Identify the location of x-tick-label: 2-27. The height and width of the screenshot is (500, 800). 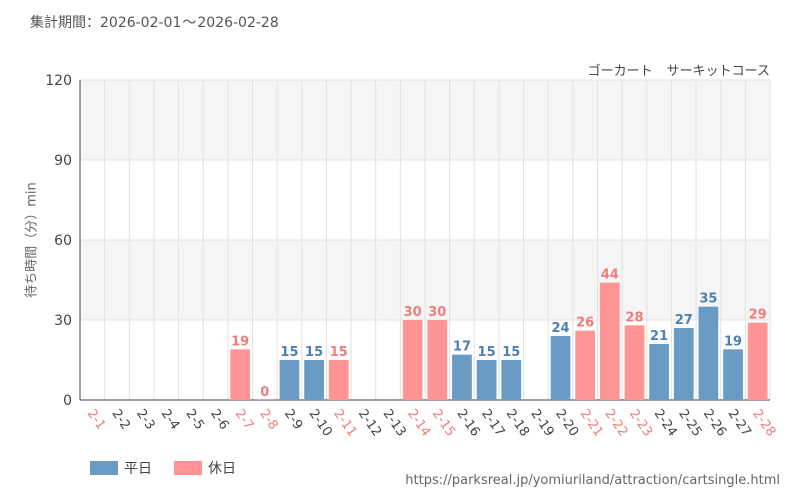
(739, 423).